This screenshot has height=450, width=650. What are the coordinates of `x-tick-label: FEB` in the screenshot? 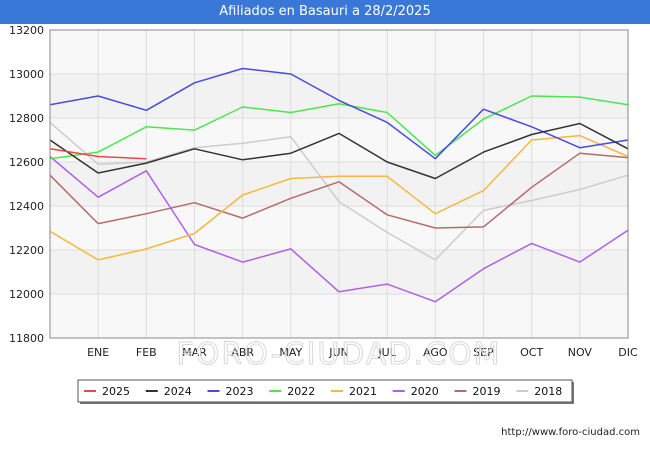 It's located at (146, 352).